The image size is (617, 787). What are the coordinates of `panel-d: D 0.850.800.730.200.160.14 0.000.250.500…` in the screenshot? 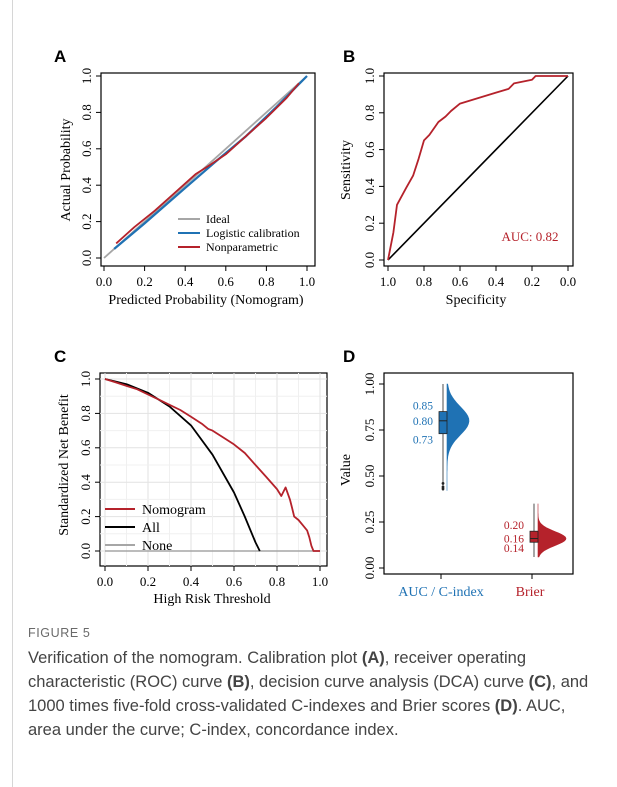 It's located at (456, 473).